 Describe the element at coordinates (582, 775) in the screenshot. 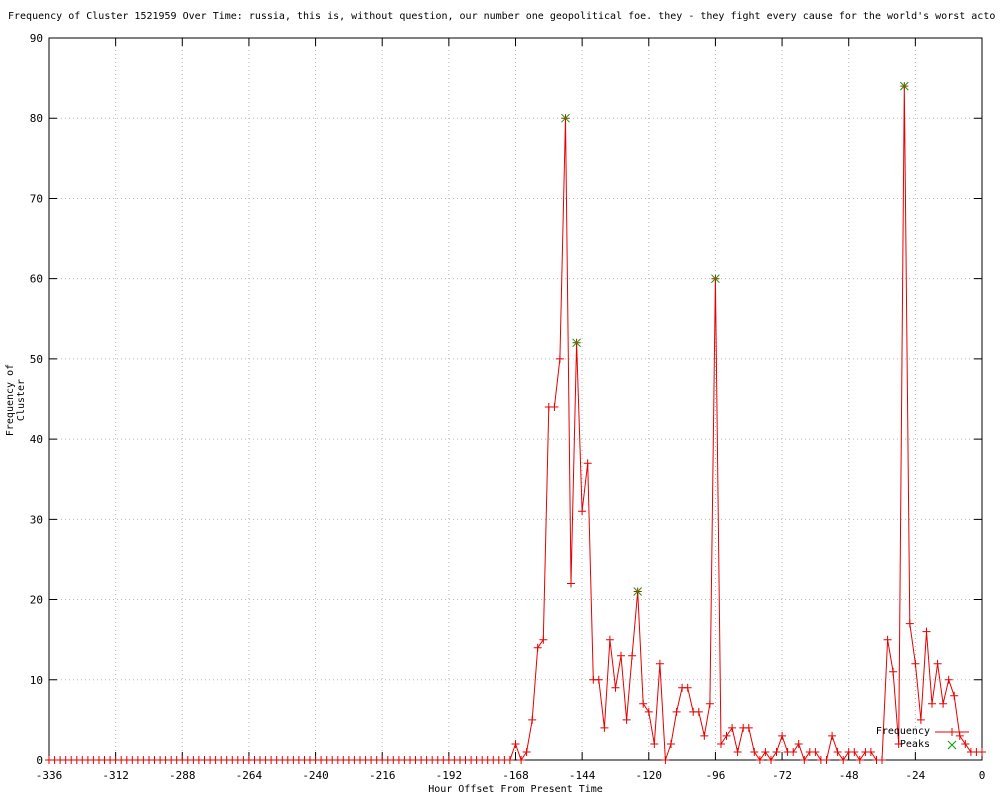

I see `x-tick-label: -144` at that location.